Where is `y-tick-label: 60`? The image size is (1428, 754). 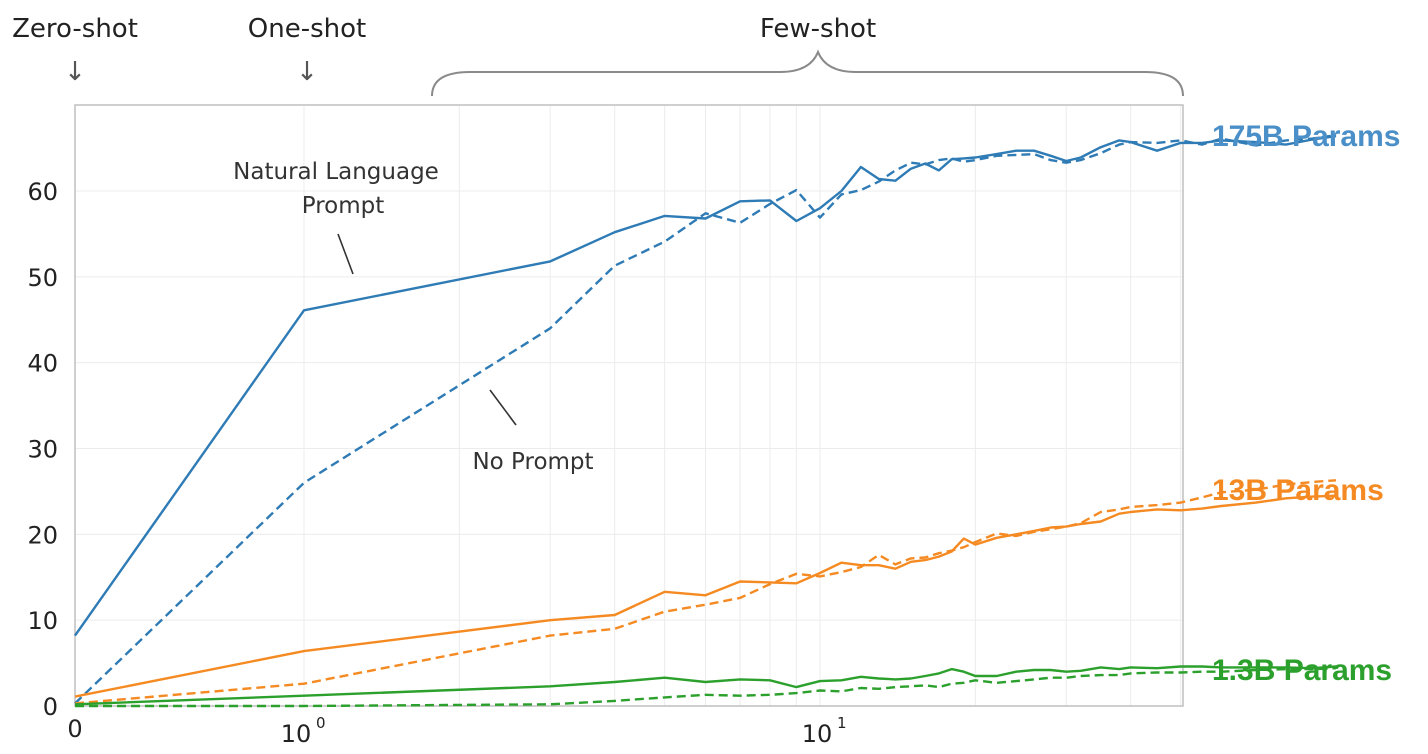
y-tick-label: 60 is located at coordinates (42, 192).